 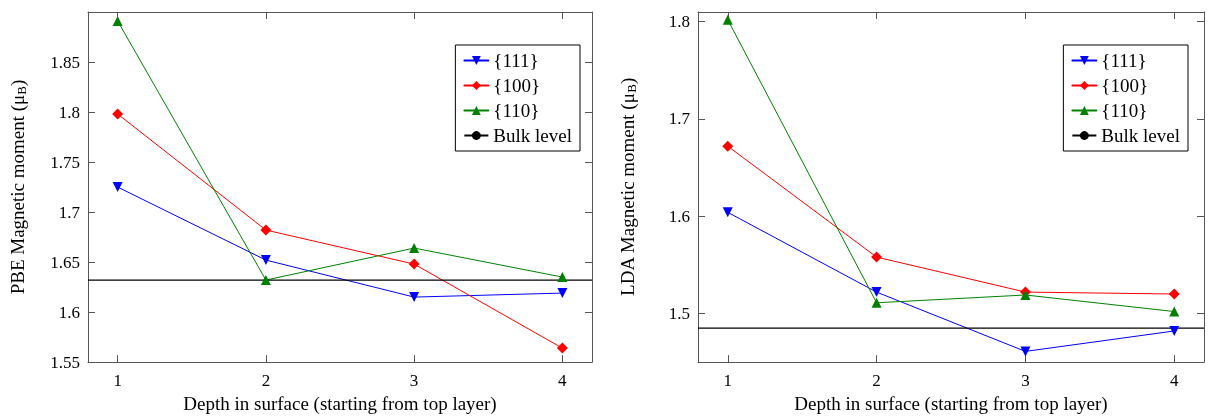 What do you see at coordinates (65, 262) in the screenshot?
I see `y-tick-label: 1.65` at bounding box center [65, 262].